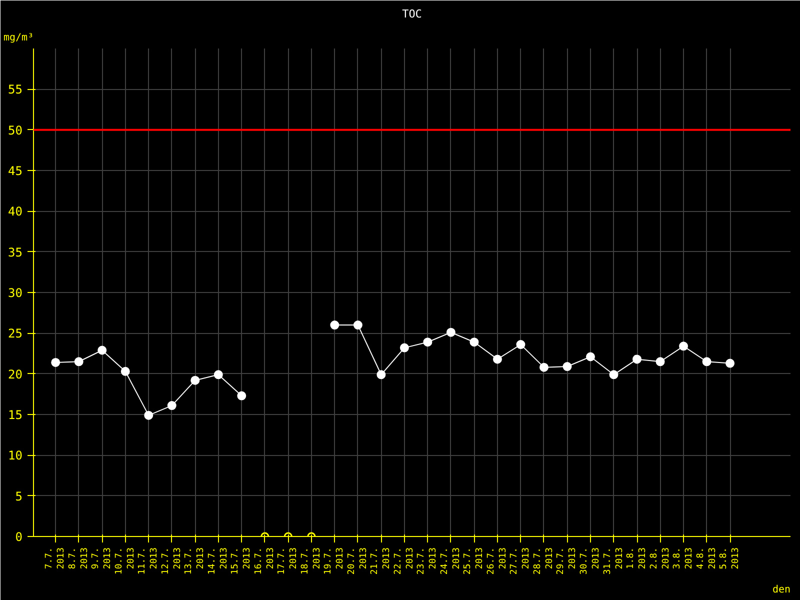 The image size is (800, 600). I want to click on x-tick-label: 4.8. 2013, so click(707, 558).